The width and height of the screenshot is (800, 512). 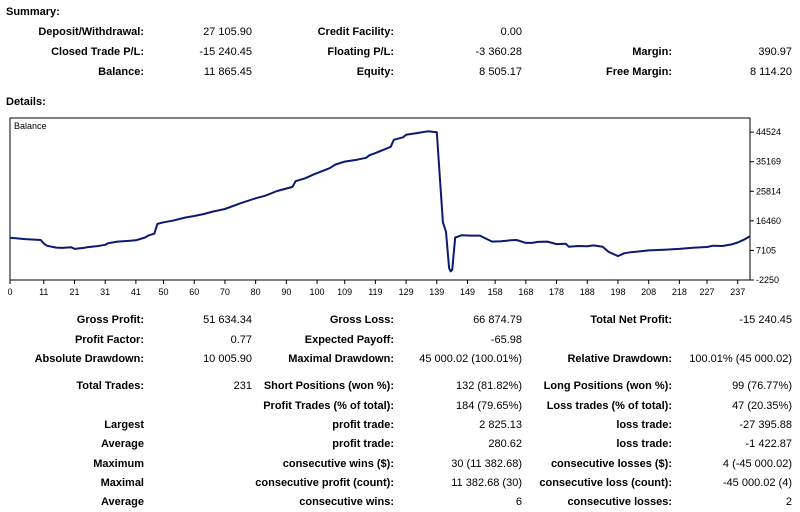 I want to click on maximal-cons-profit-label: consecutive profit (count):, so click(x=324, y=483).